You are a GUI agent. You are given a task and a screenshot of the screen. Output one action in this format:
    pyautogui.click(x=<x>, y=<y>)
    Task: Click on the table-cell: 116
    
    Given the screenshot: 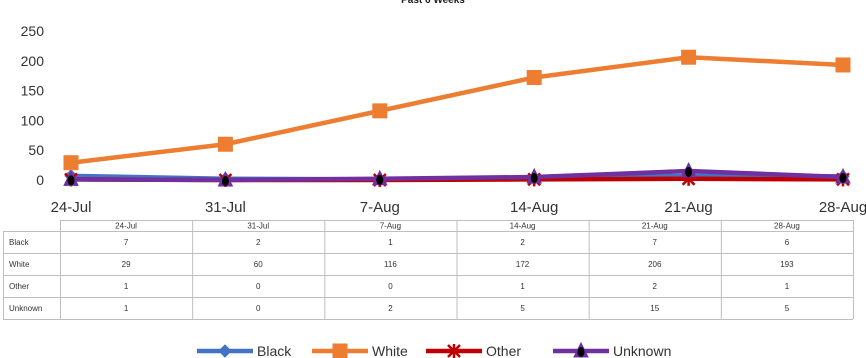 What is the action you would take?
    pyautogui.click(x=390, y=264)
    